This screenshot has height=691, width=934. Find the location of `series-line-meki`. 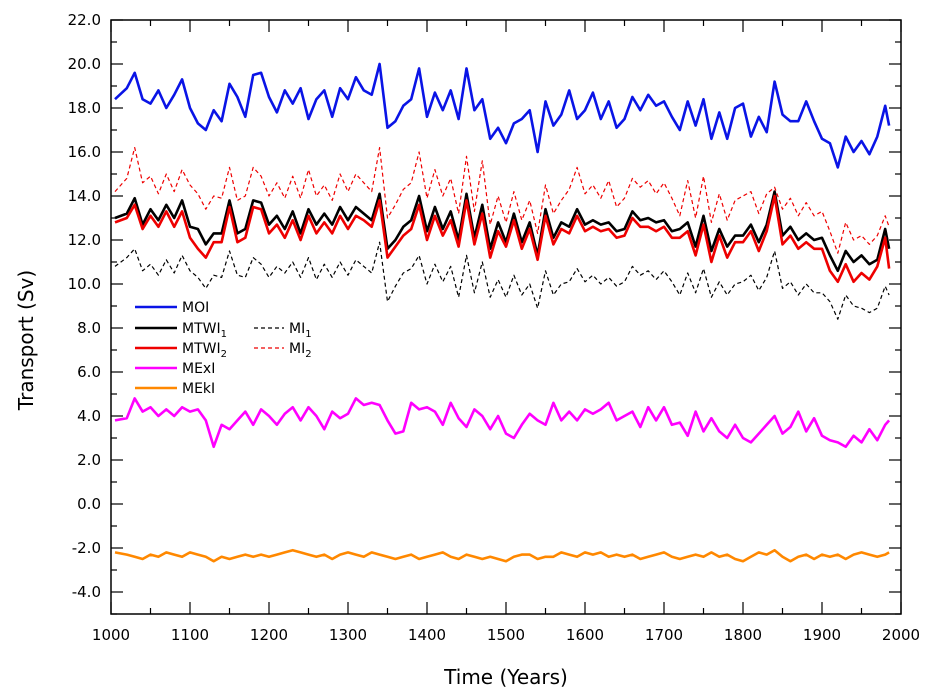

series-line-meki is located at coordinates (502, 555).